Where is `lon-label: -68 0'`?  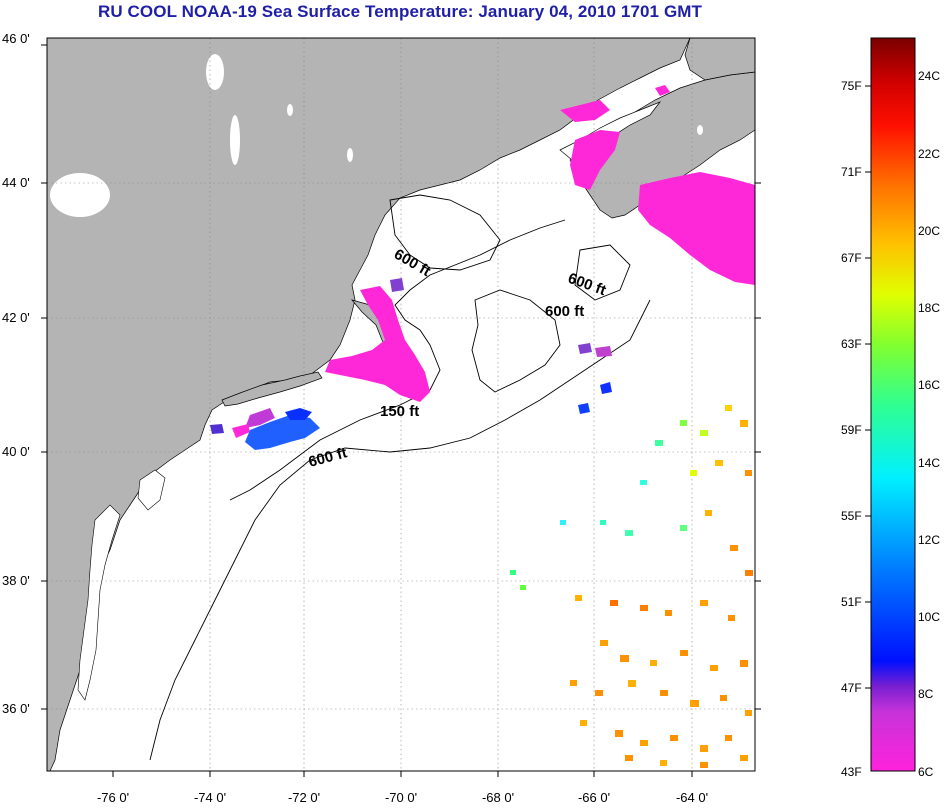 lon-label: -68 0' is located at coordinates (498, 797).